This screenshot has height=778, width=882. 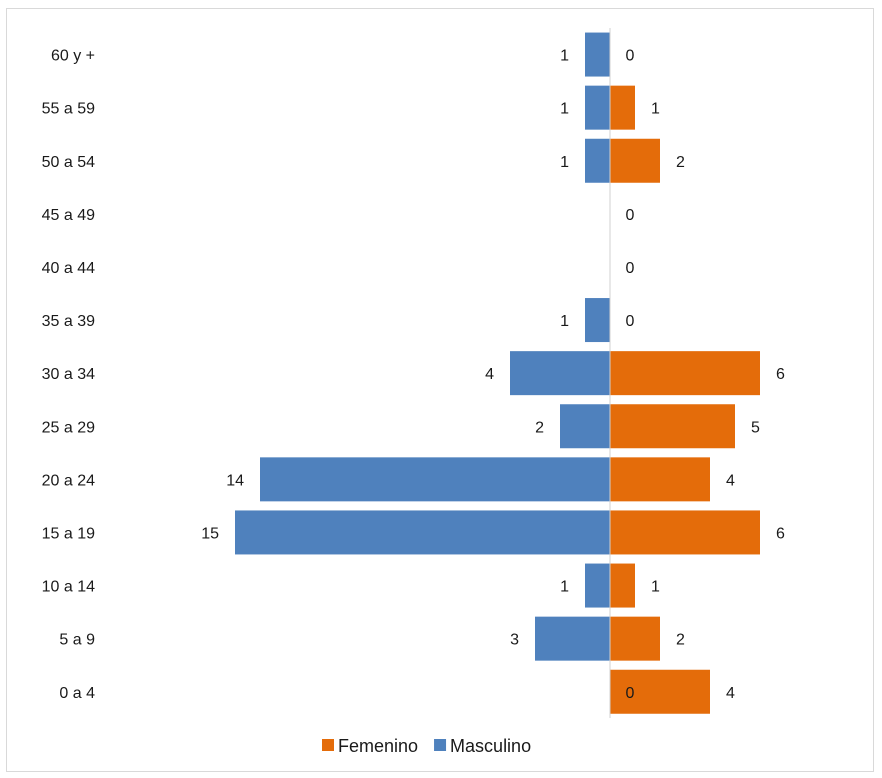 What do you see at coordinates (68, 215) in the screenshot?
I see `category-label-45-a-49: 45 a 49` at bounding box center [68, 215].